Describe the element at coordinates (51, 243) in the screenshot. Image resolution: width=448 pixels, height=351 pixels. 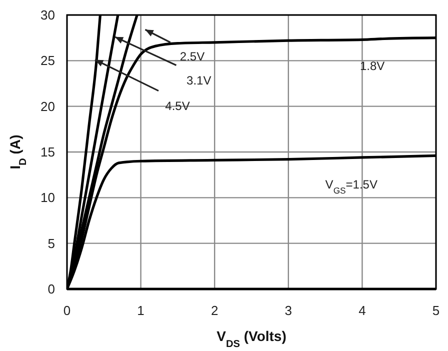
I see `y-tick-label: 5` at that location.